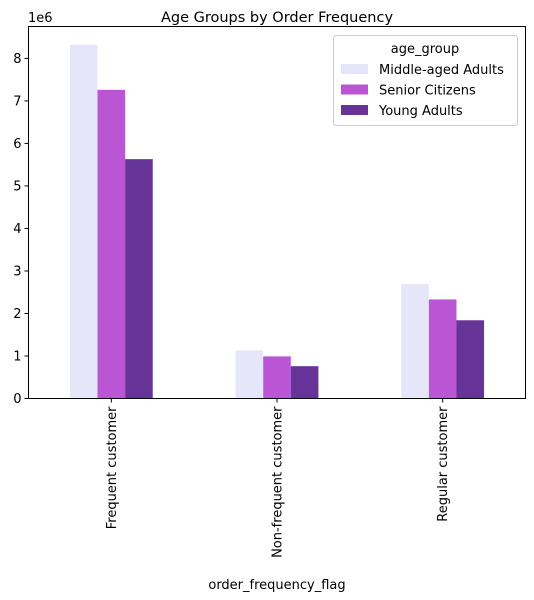 The width and height of the screenshot is (534, 600). What do you see at coordinates (17, 186) in the screenshot?
I see `y-tick-label: 5` at bounding box center [17, 186].